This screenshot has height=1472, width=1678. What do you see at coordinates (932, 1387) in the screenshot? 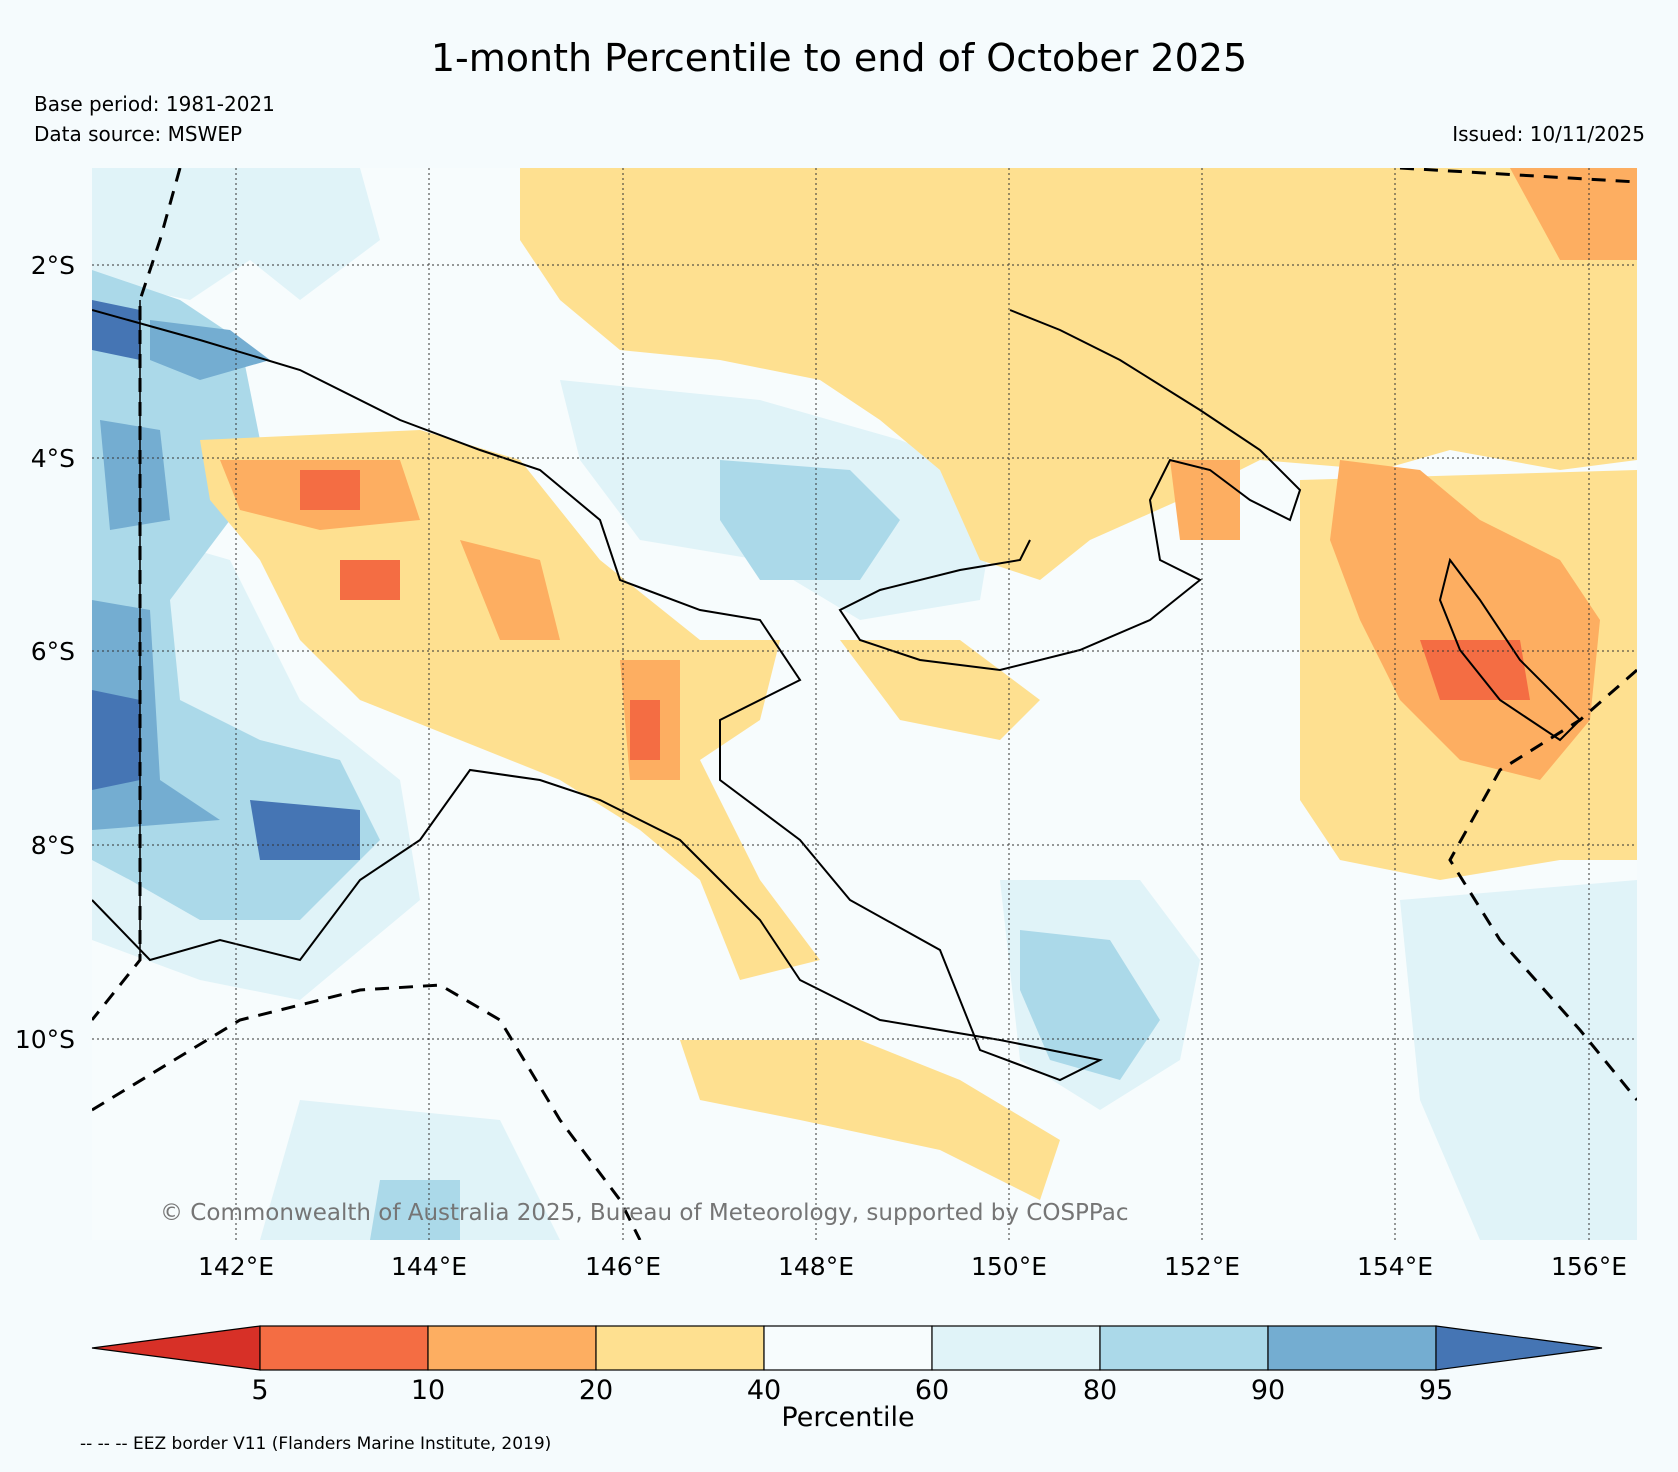
I see `colorbar-tick: 60` at bounding box center [932, 1387].